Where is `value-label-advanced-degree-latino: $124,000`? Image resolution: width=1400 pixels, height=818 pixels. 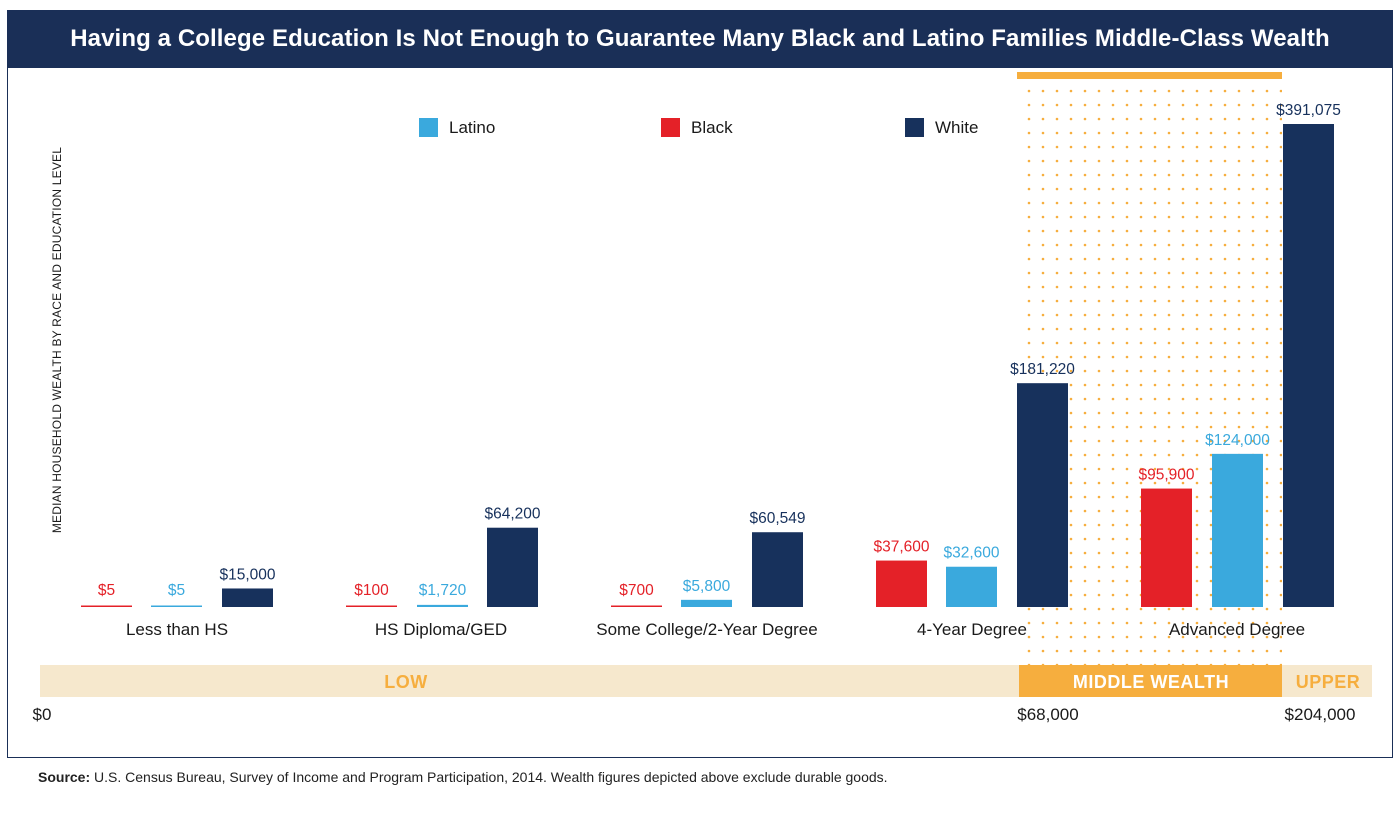
value-label-advanced-degree-latino: $124,000 is located at coordinates (1237, 440).